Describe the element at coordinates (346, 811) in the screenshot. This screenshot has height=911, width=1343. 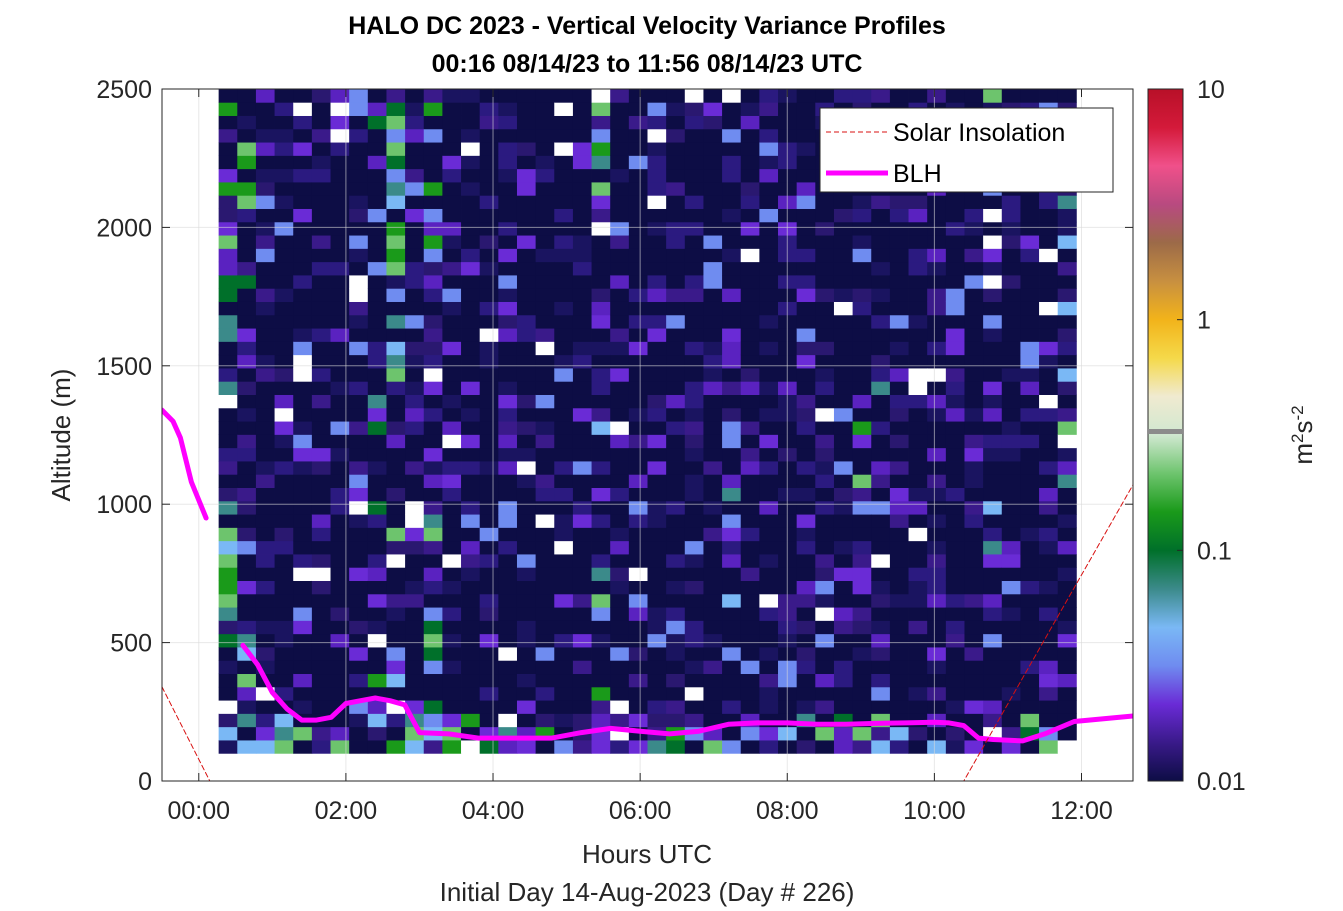
I see `x-tick-label: 02:00` at that location.